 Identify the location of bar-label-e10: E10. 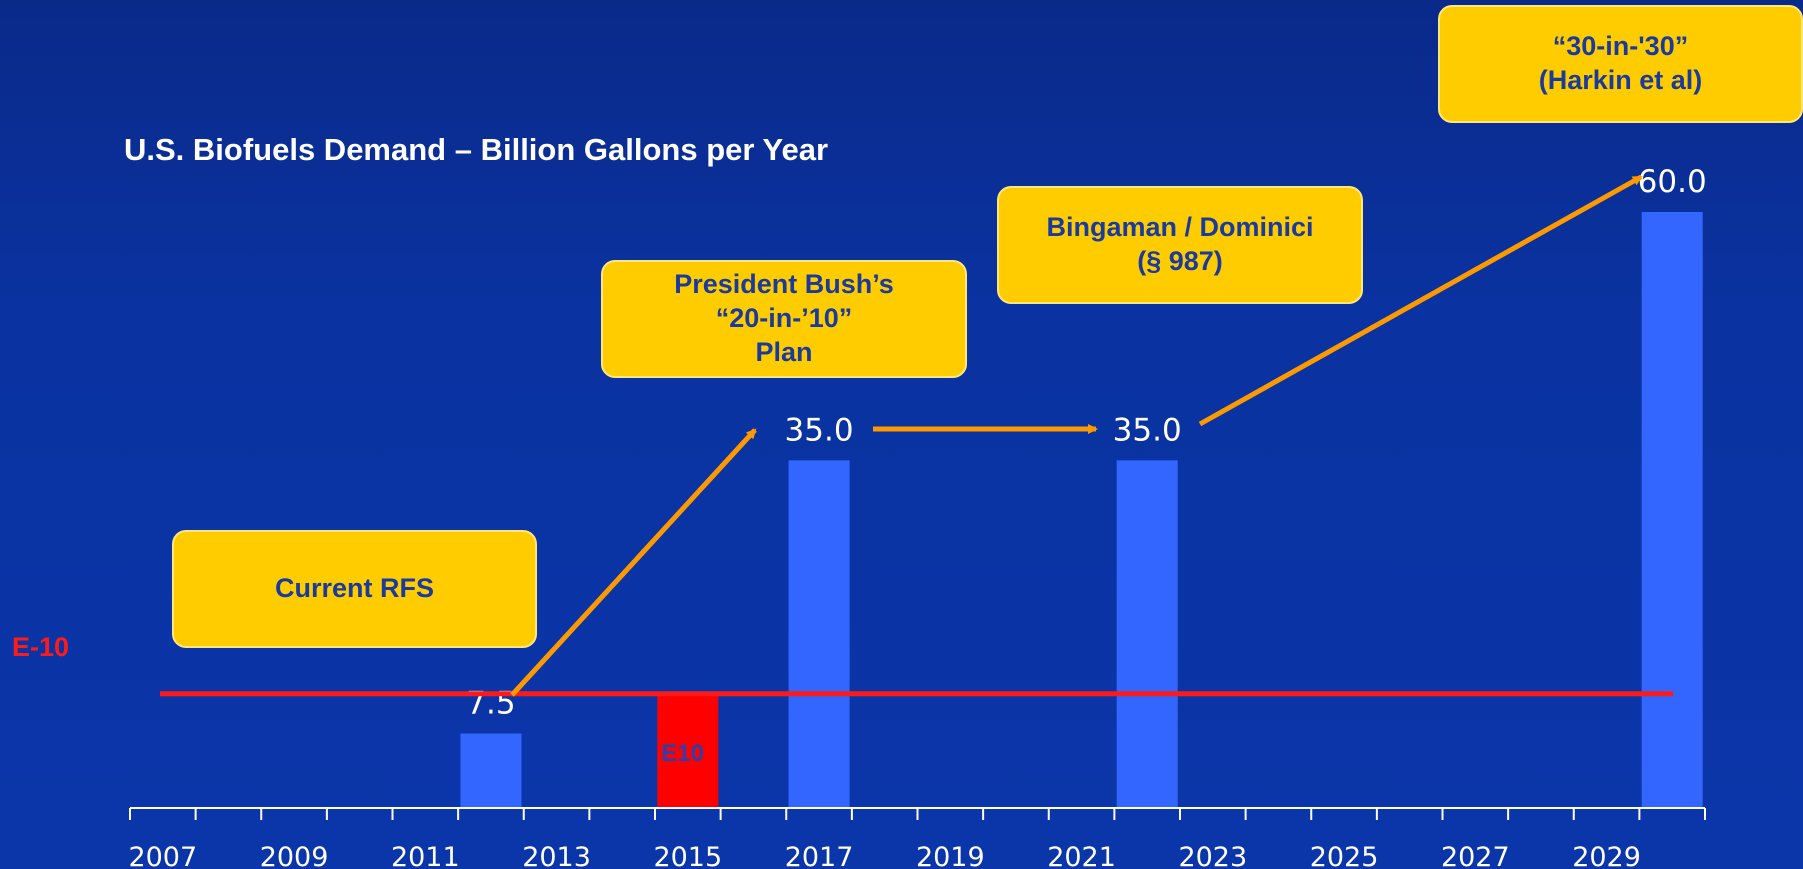
(682, 753).